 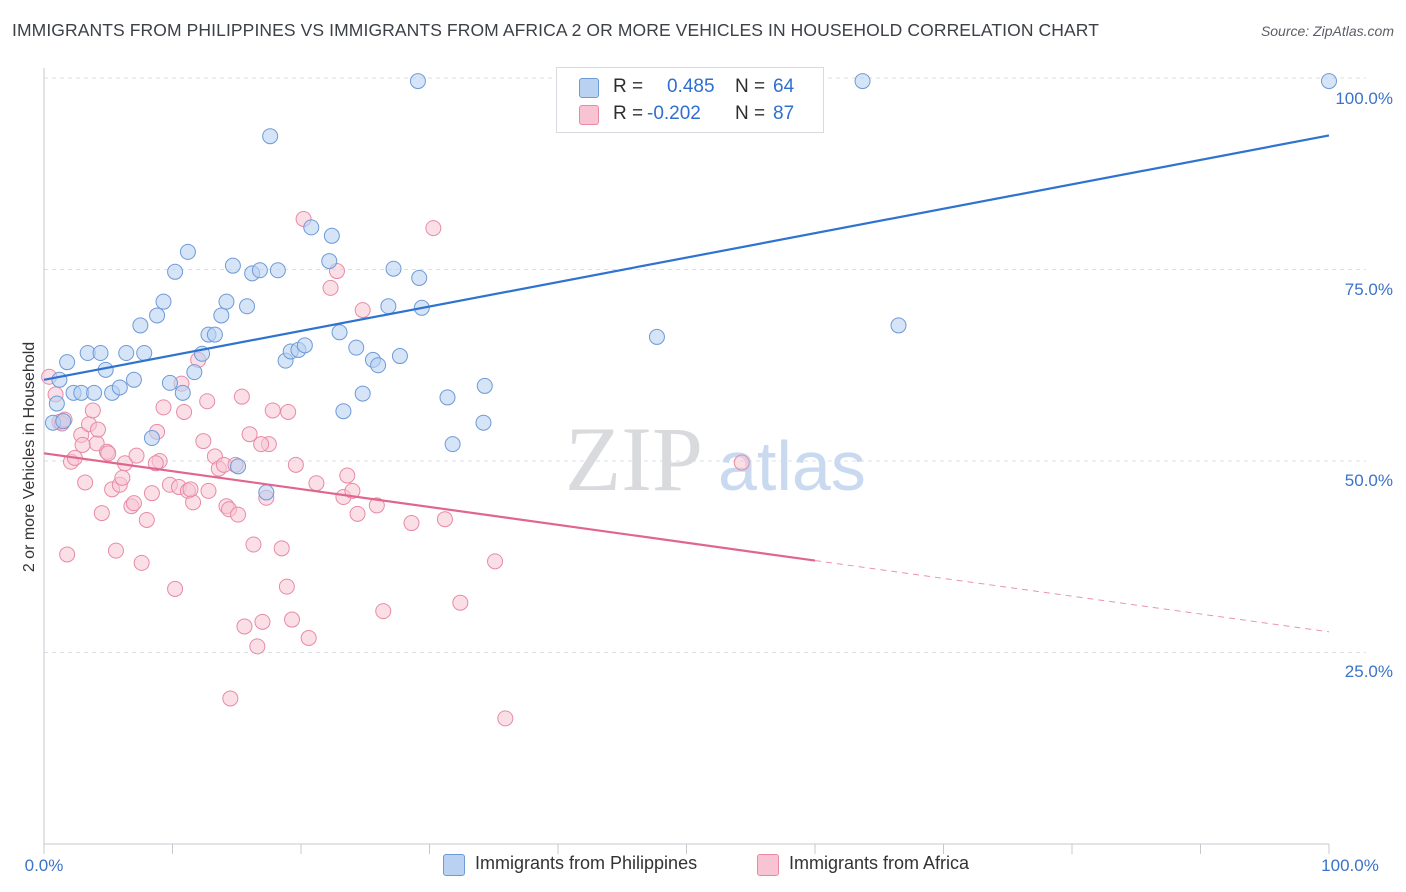 What do you see at coordinates (1072, 596) in the screenshot?
I see `africa-trend-extension` at bounding box center [1072, 596].